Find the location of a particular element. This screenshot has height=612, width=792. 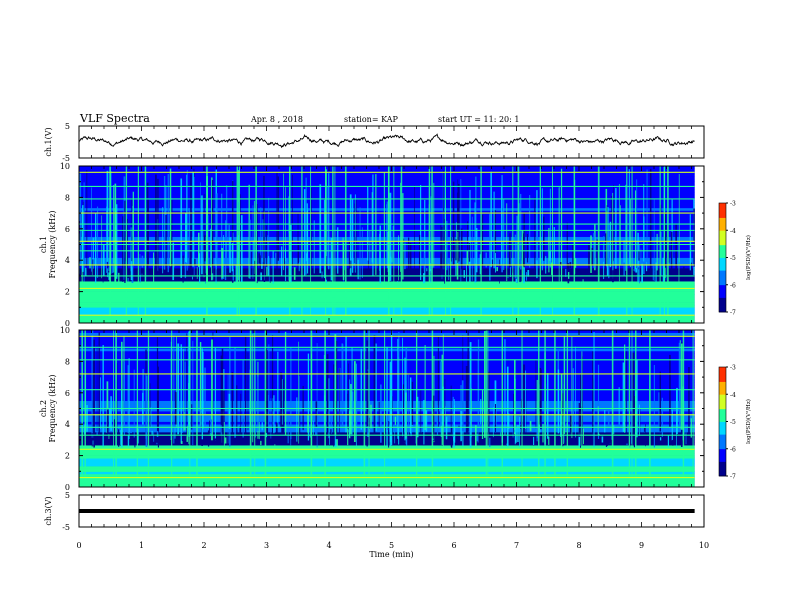

x-tick-label: 3 is located at coordinates (266, 545).